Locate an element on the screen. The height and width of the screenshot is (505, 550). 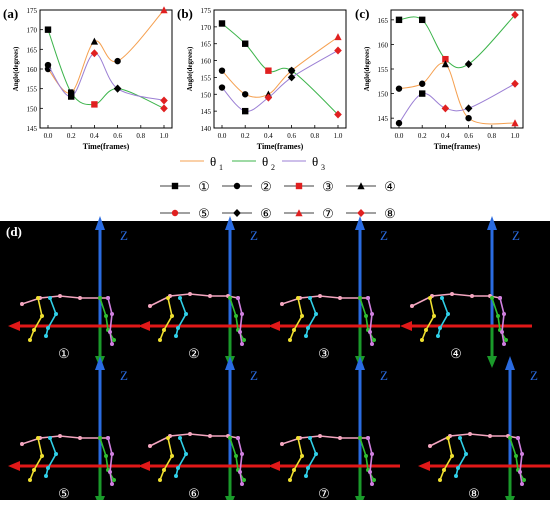
x-tick-label: 0.0 is located at coordinates (399, 136).